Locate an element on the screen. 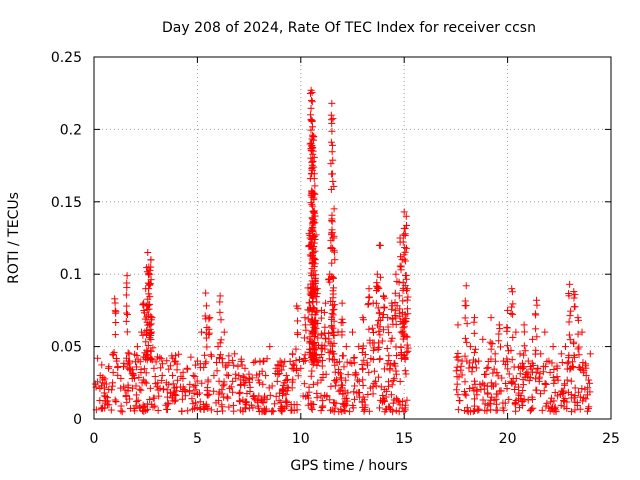 The width and height of the screenshot is (640, 480). y-tick-labels: 0 0.05 0.1 0.15 0.2 0.25 is located at coordinates (66, 239).